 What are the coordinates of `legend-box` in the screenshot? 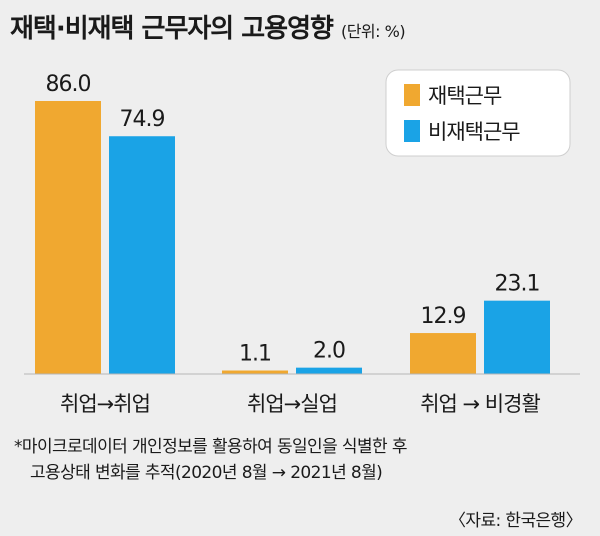 It's located at (478, 113).